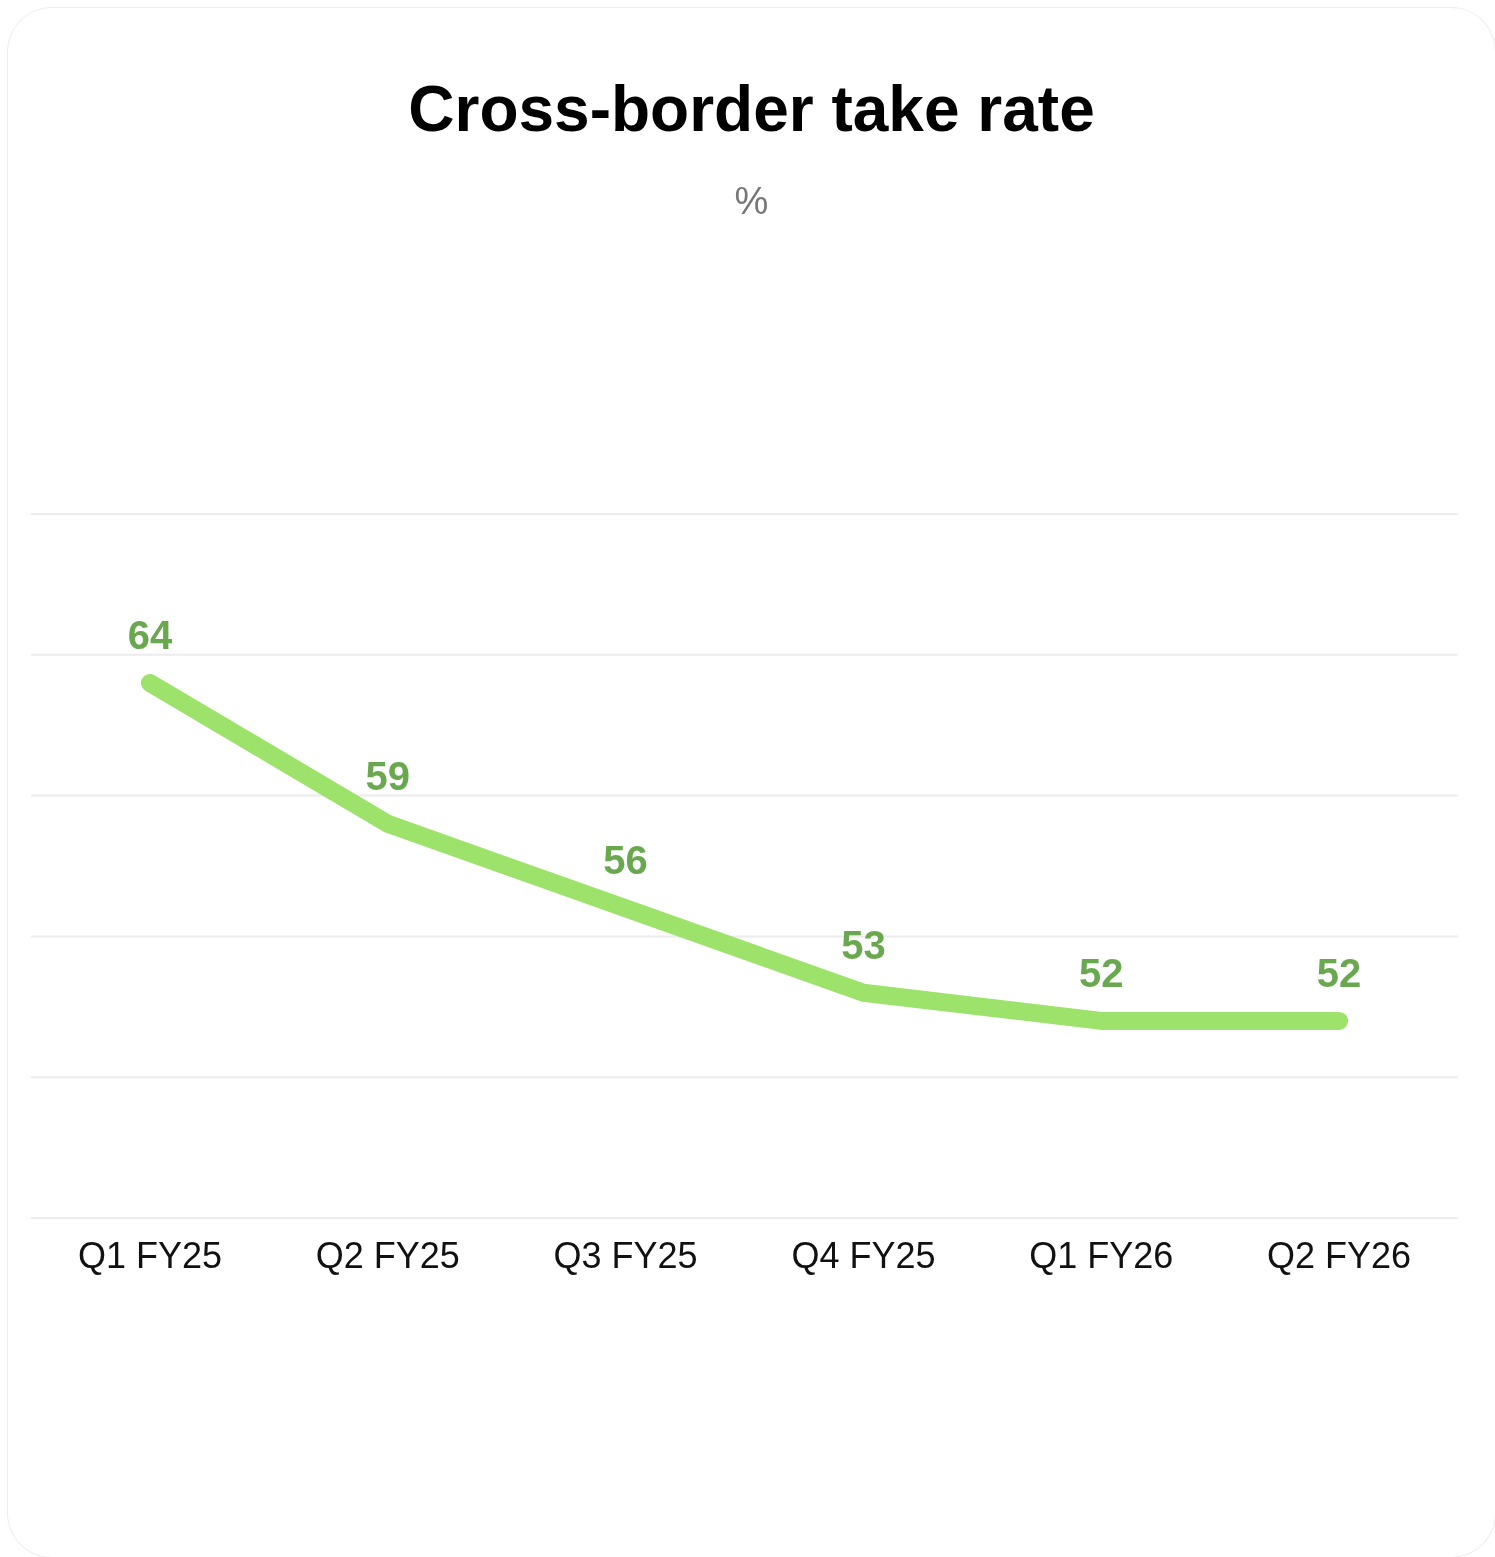 The width and height of the screenshot is (1495, 1557). Describe the element at coordinates (149, 1255) in the screenshot. I see `x-tick-label: Q1 FY25` at that location.